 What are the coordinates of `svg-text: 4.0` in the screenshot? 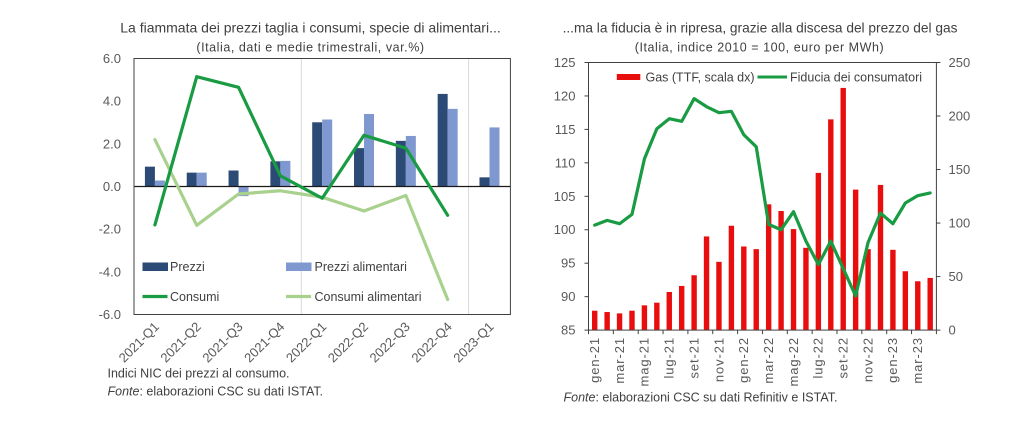 It's located at (112, 101).